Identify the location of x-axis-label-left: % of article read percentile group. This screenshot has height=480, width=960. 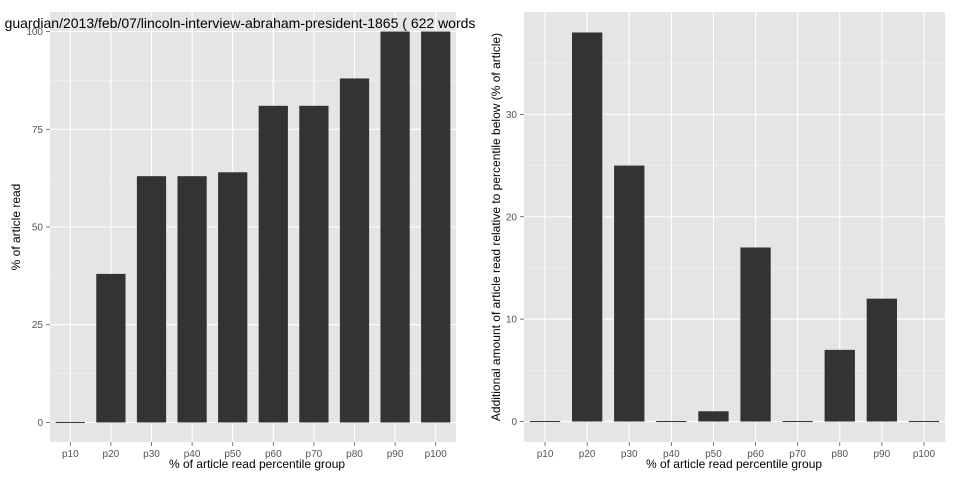
(257, 464).